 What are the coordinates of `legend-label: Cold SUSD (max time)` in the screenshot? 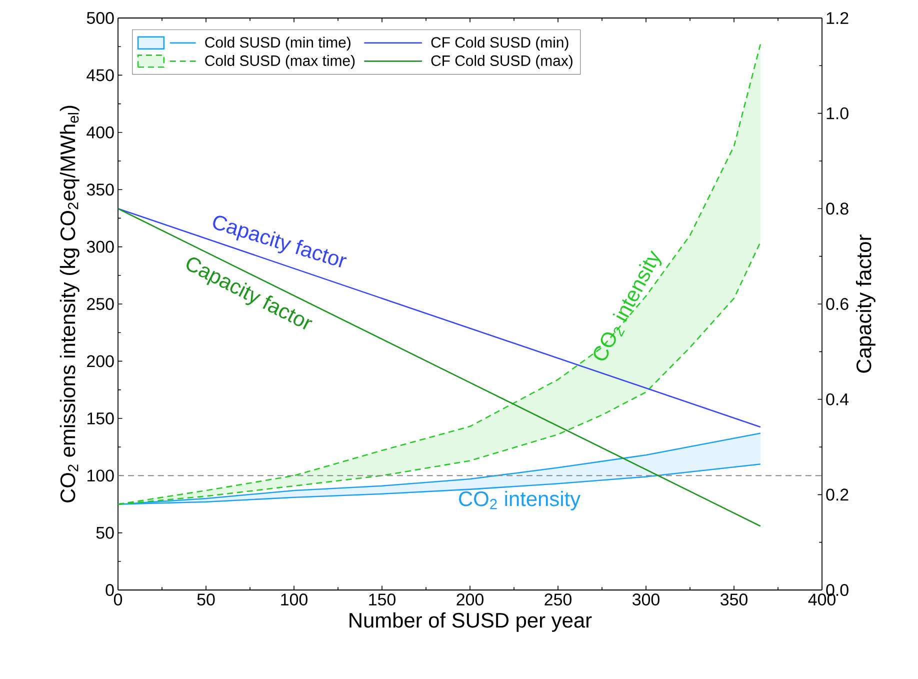 It's located at (280, 62).